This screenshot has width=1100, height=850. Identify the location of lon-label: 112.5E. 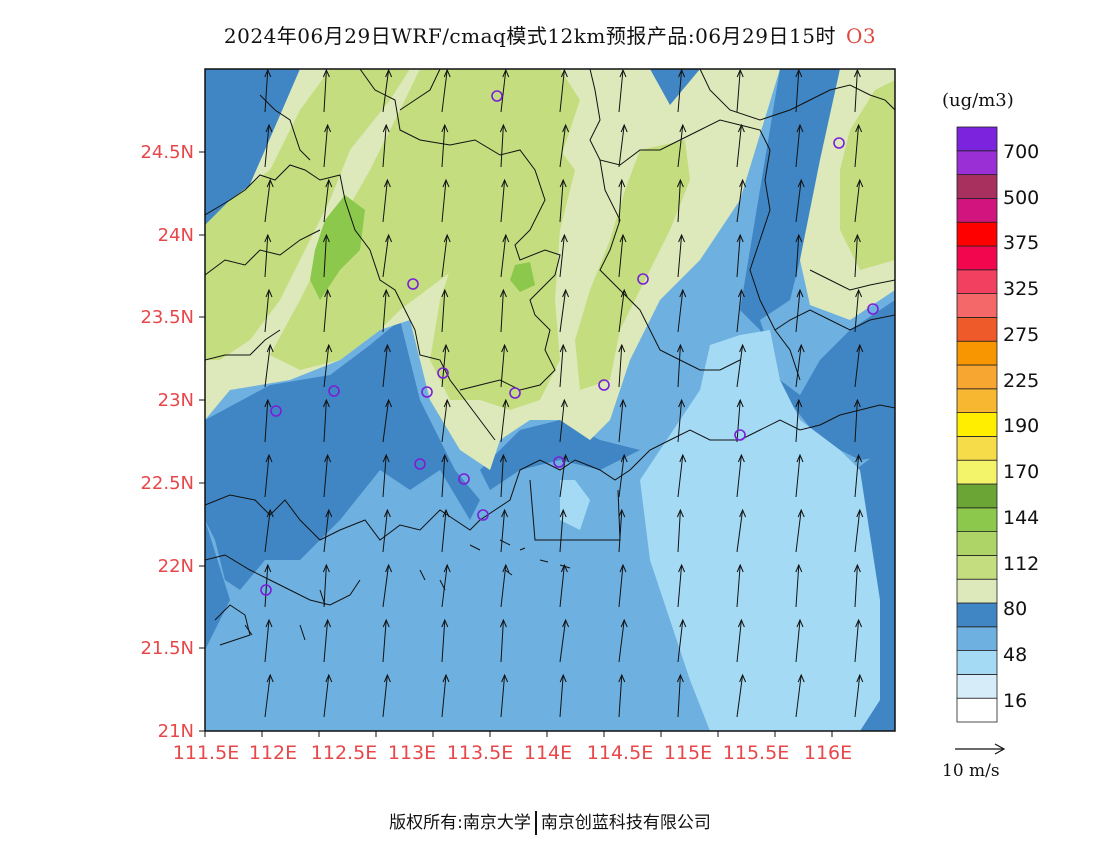
(344, 753).